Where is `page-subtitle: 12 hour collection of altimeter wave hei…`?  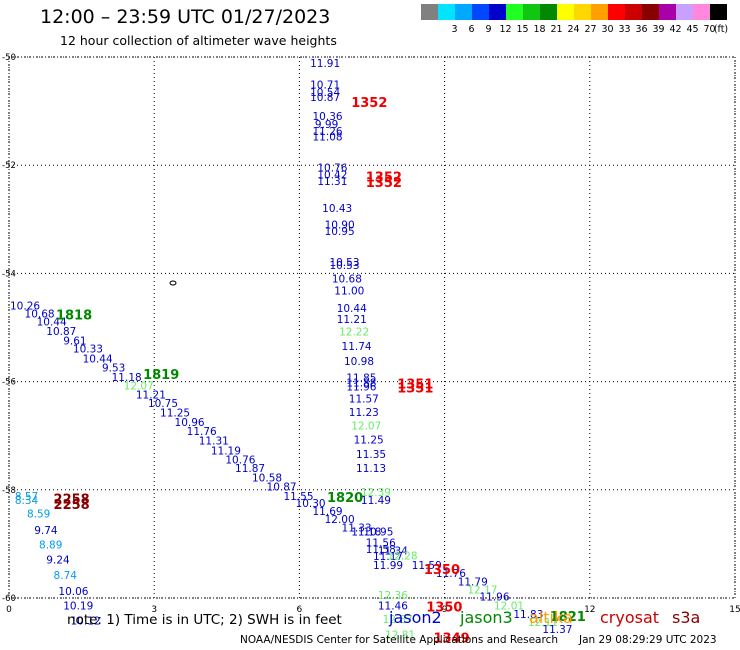 page-subtitle: 12 hour collection of altimeter wave hei… is located at coordinates (198, 40).